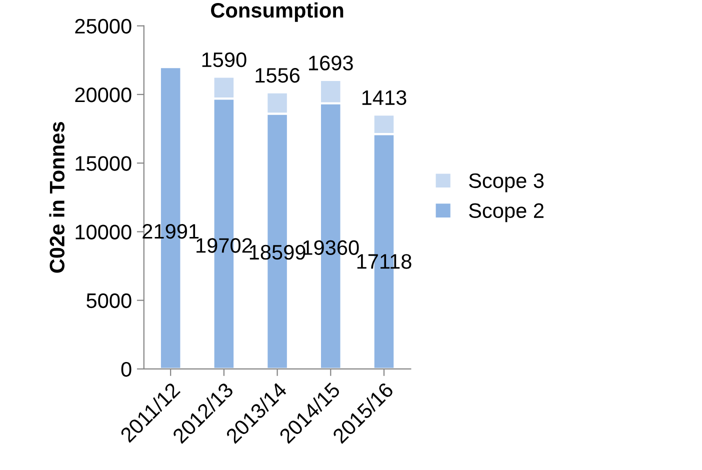 This screenshot has height=470, width=702. Describe the element at coordinates (104, 163) in the screenshot. I see `y-tick-label: 15000` at that location.